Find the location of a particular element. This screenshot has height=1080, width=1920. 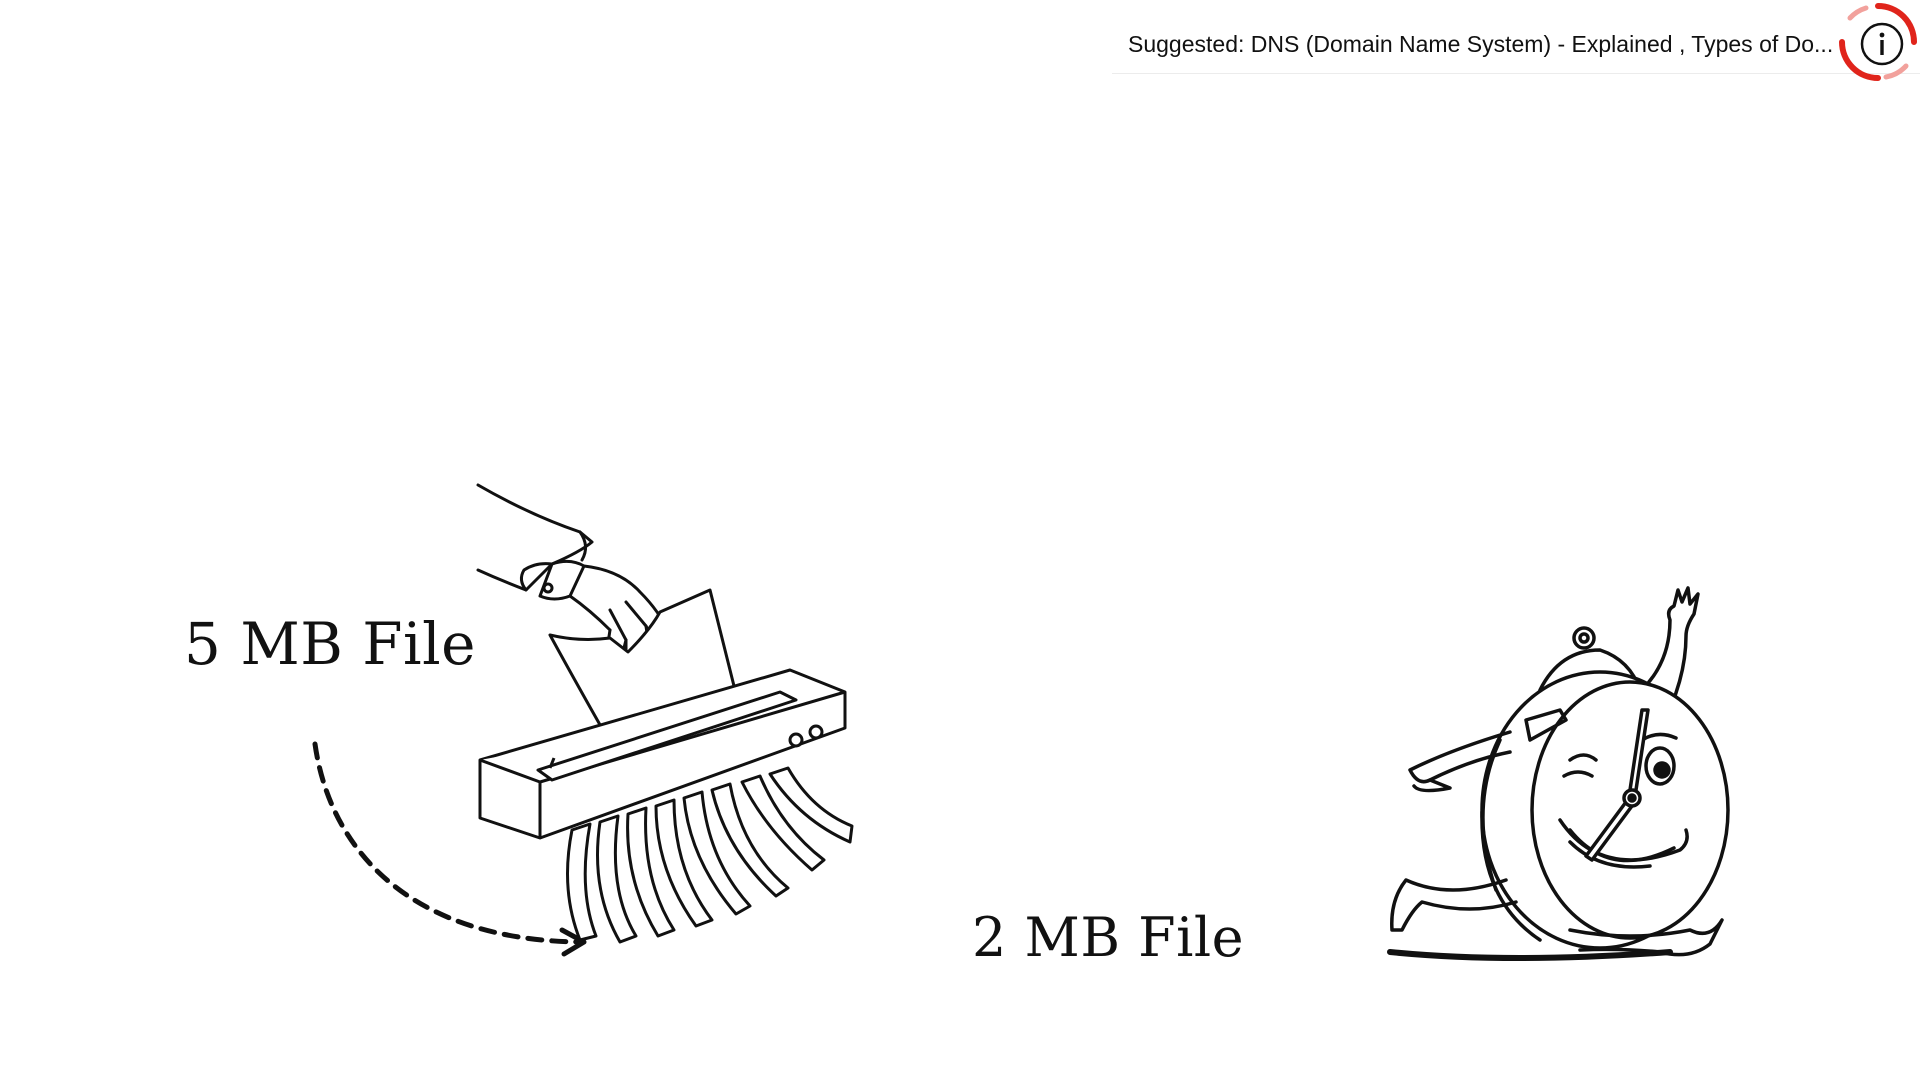

running-clock-illustration is located at coordinates (1558, 773).